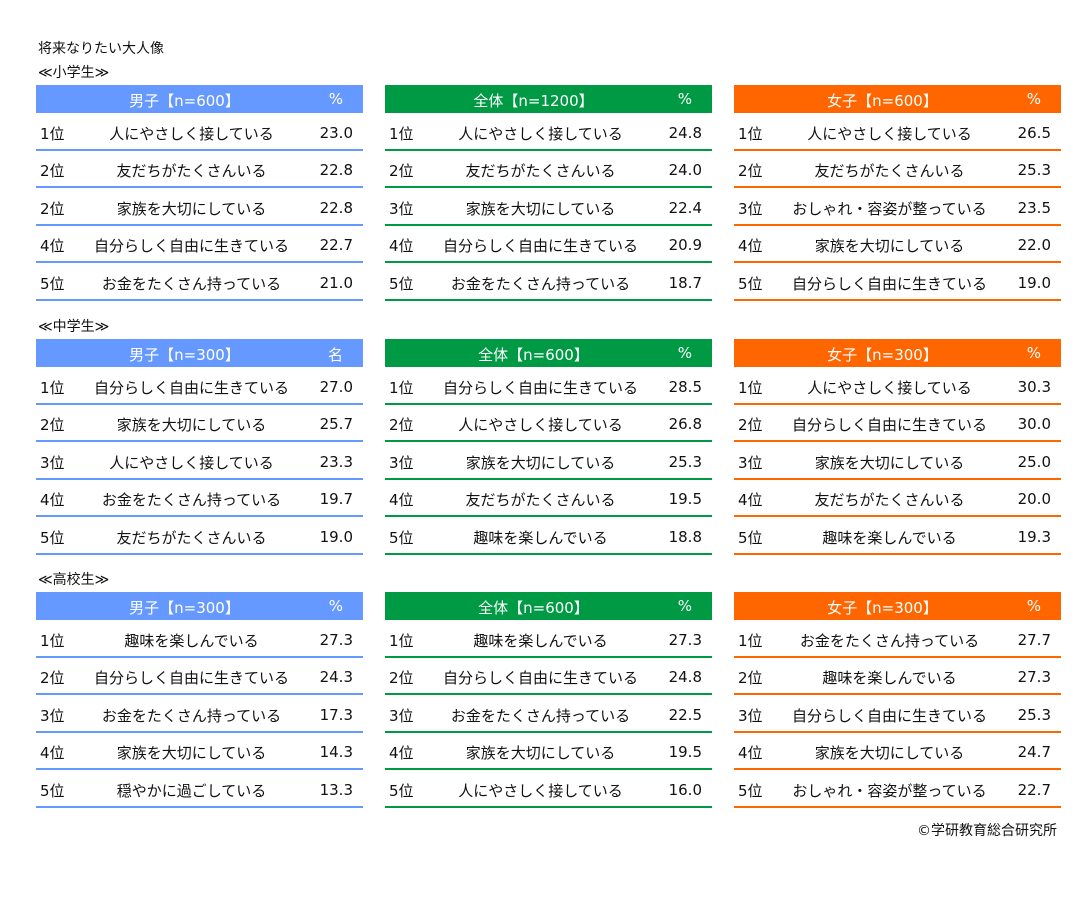  I want to click on table-header: 女子【n=300】 %, so click(897, 606).